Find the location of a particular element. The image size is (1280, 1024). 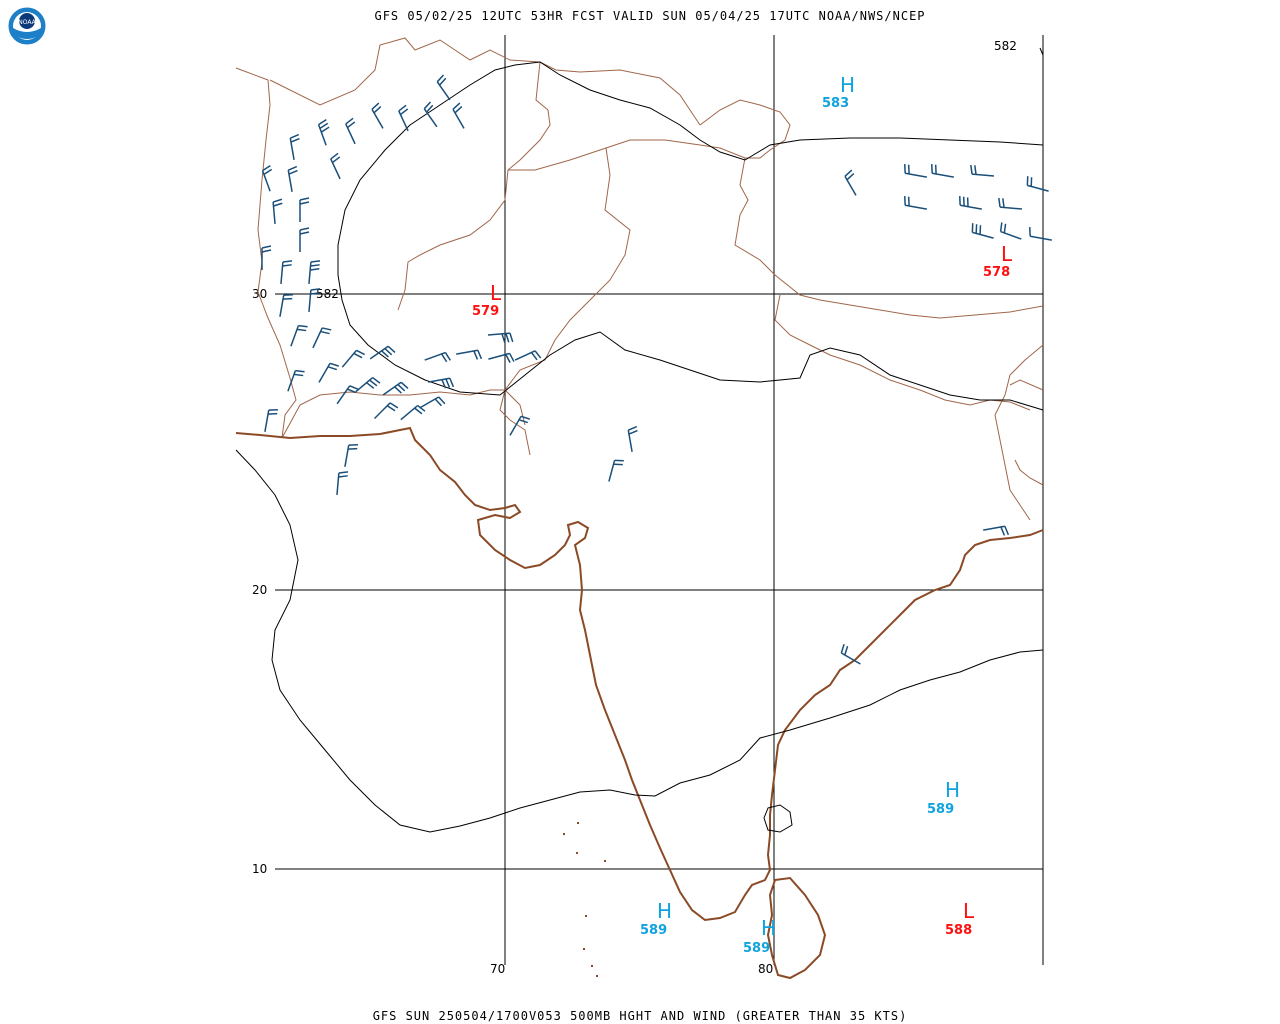

low-center-value: 578 is located at coordinates (996, 272).